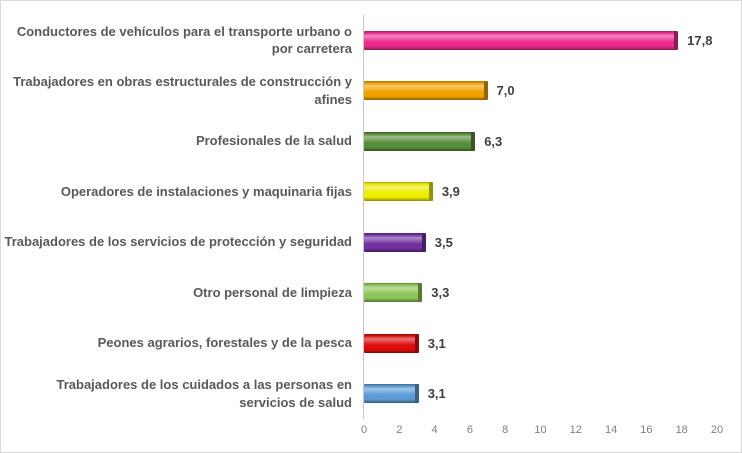  I want to click on bar-zone: 3,9, so click(552, 191).